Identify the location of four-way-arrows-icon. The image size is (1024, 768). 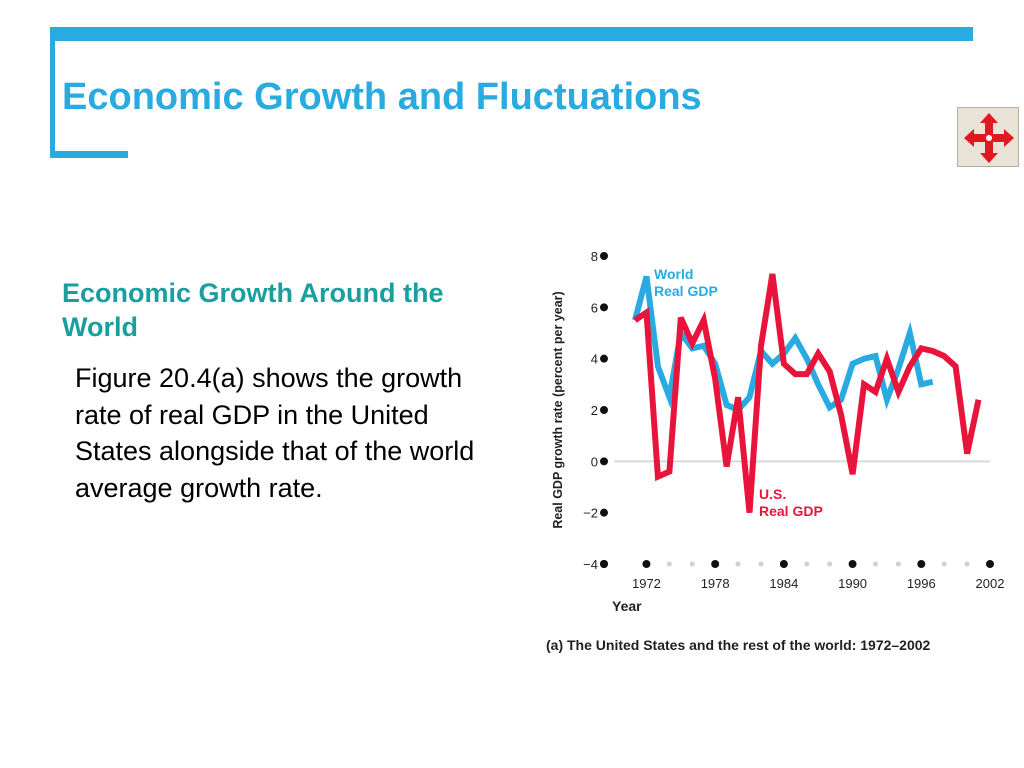
(989, 138).